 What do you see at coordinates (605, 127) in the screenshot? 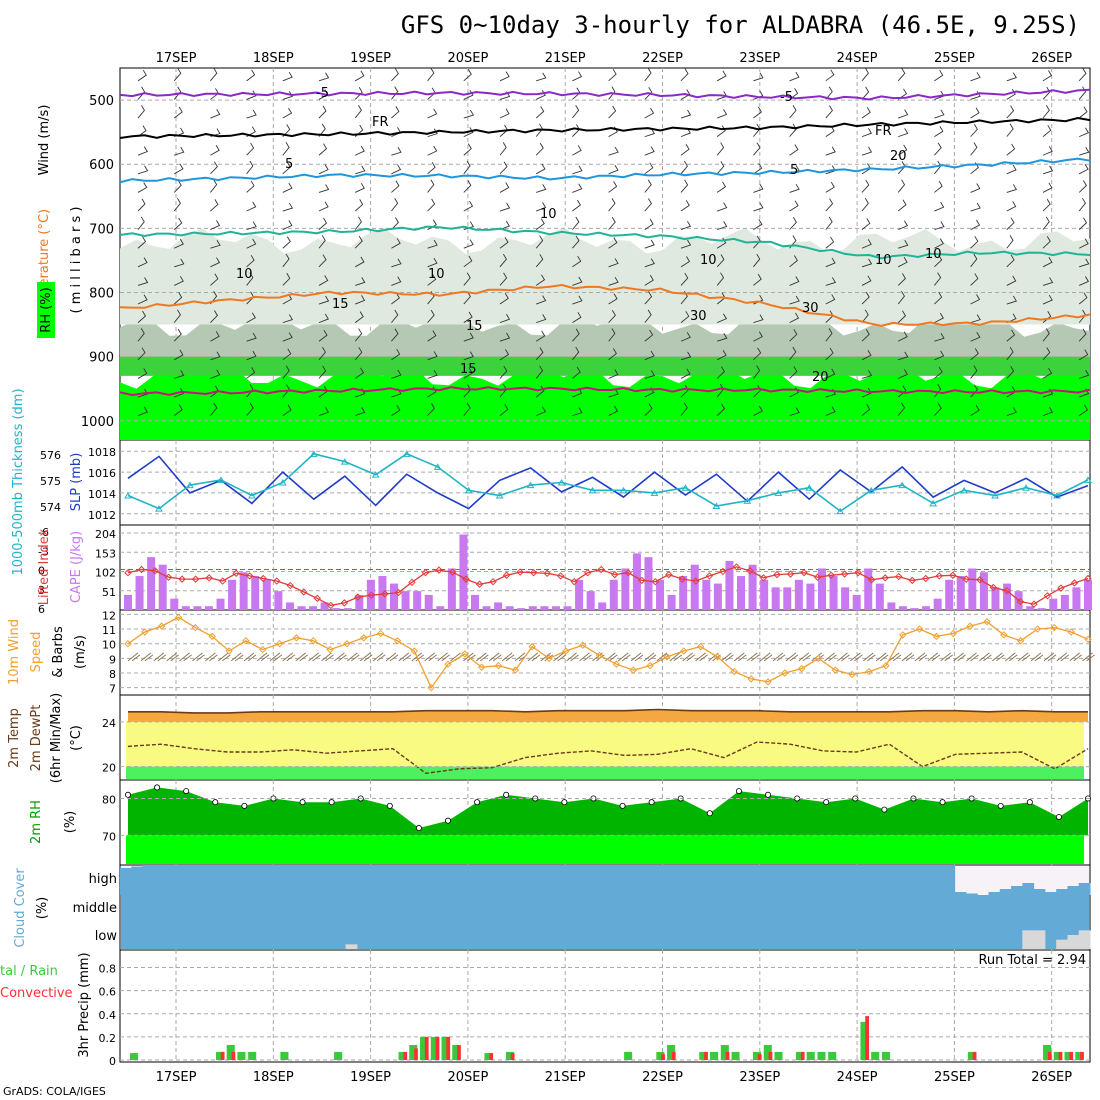
I see `isotherm-line` at bounding box center [605, 127].